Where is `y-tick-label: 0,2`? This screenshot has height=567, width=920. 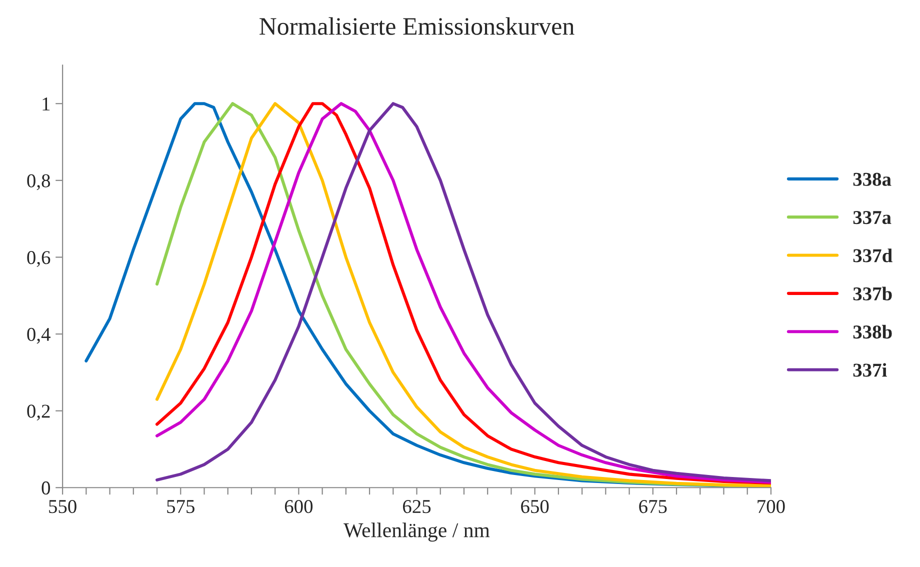 y-tick-label: 0,2 is located at coordinates (38, 412).